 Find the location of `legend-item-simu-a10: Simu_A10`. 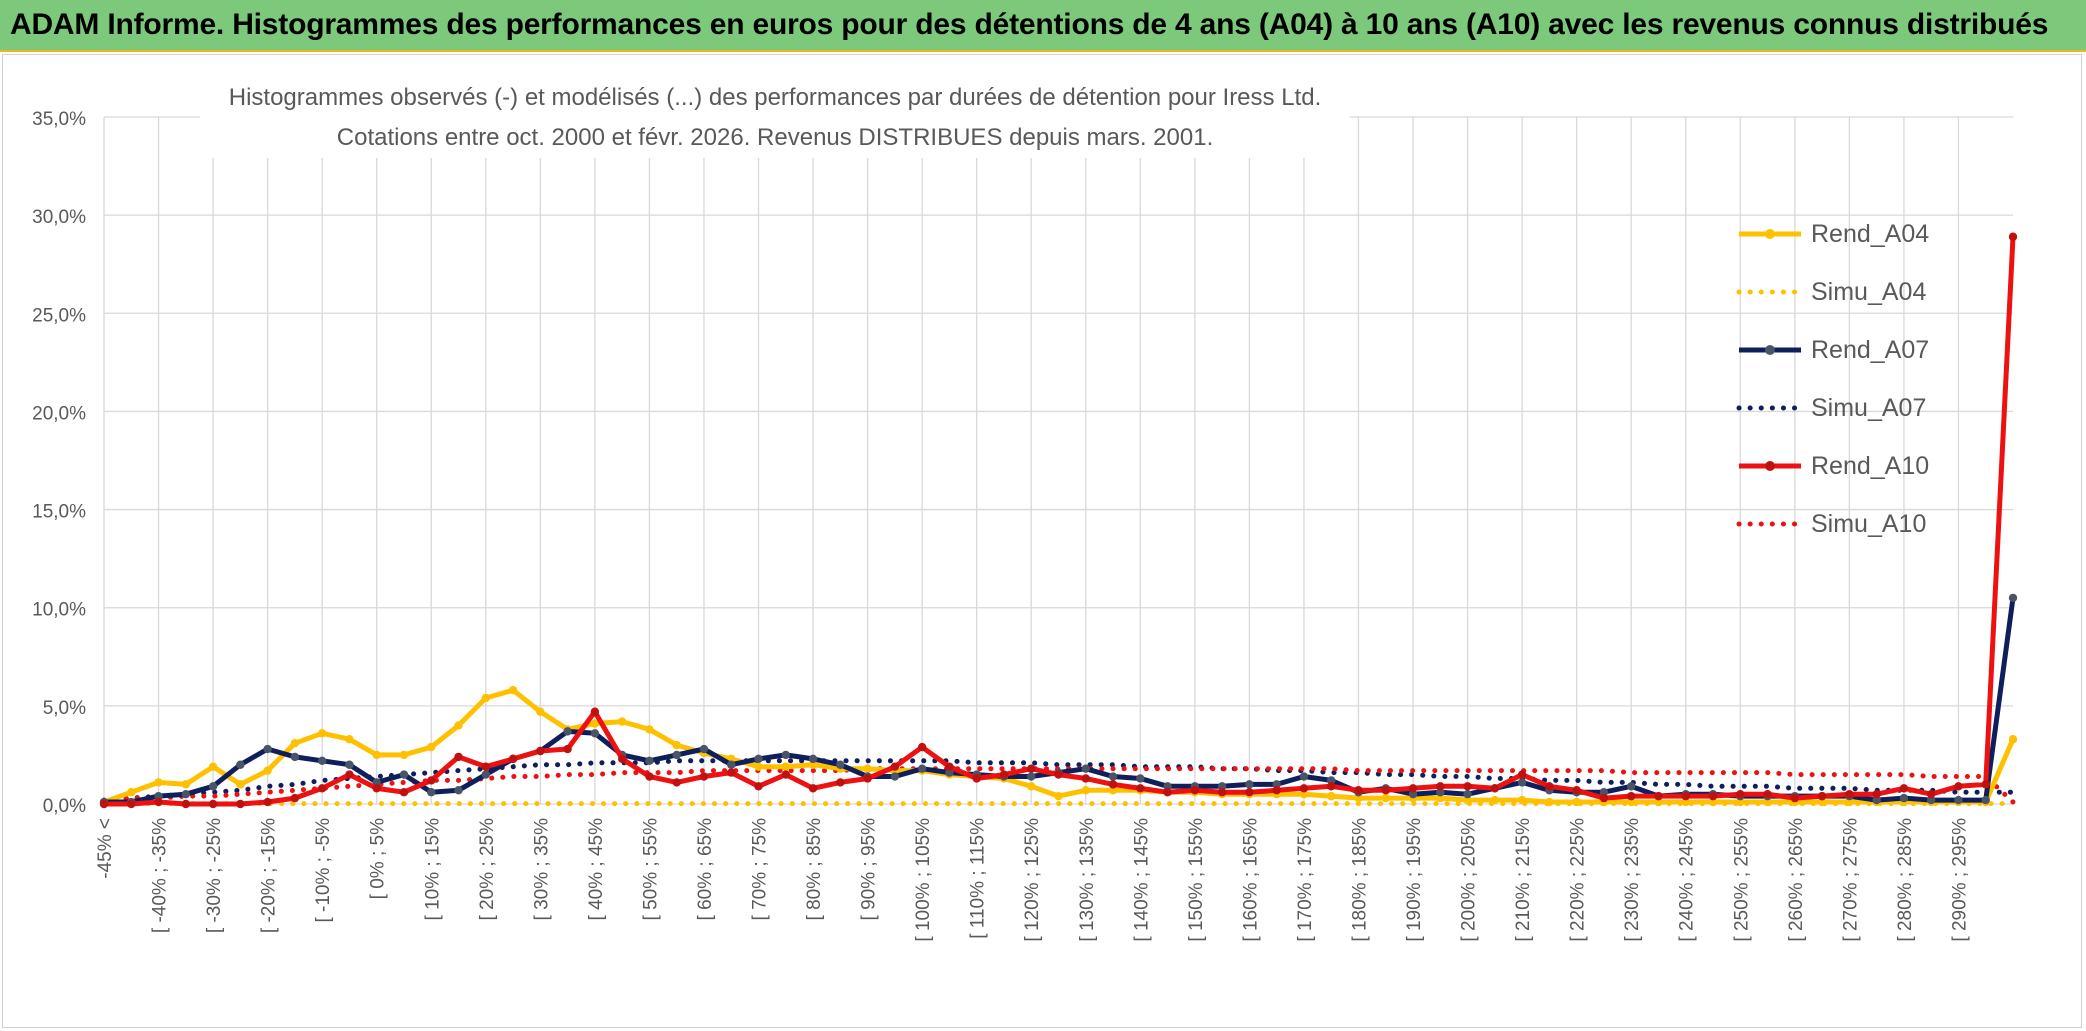

legend-item-simu-a10: Simu_A10 is located at coordinates (1845, 524).